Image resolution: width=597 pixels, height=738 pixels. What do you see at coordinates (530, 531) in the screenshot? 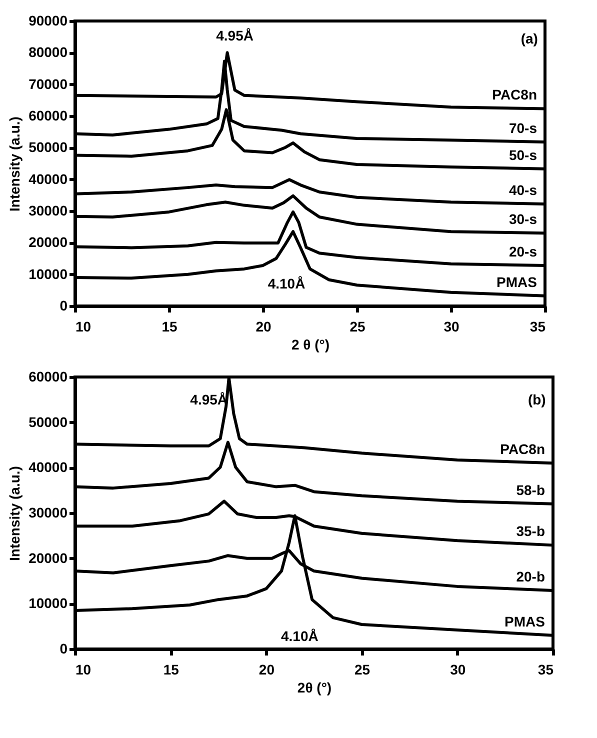
I see `series-label: 35-b` at bounding box center [530, 531].